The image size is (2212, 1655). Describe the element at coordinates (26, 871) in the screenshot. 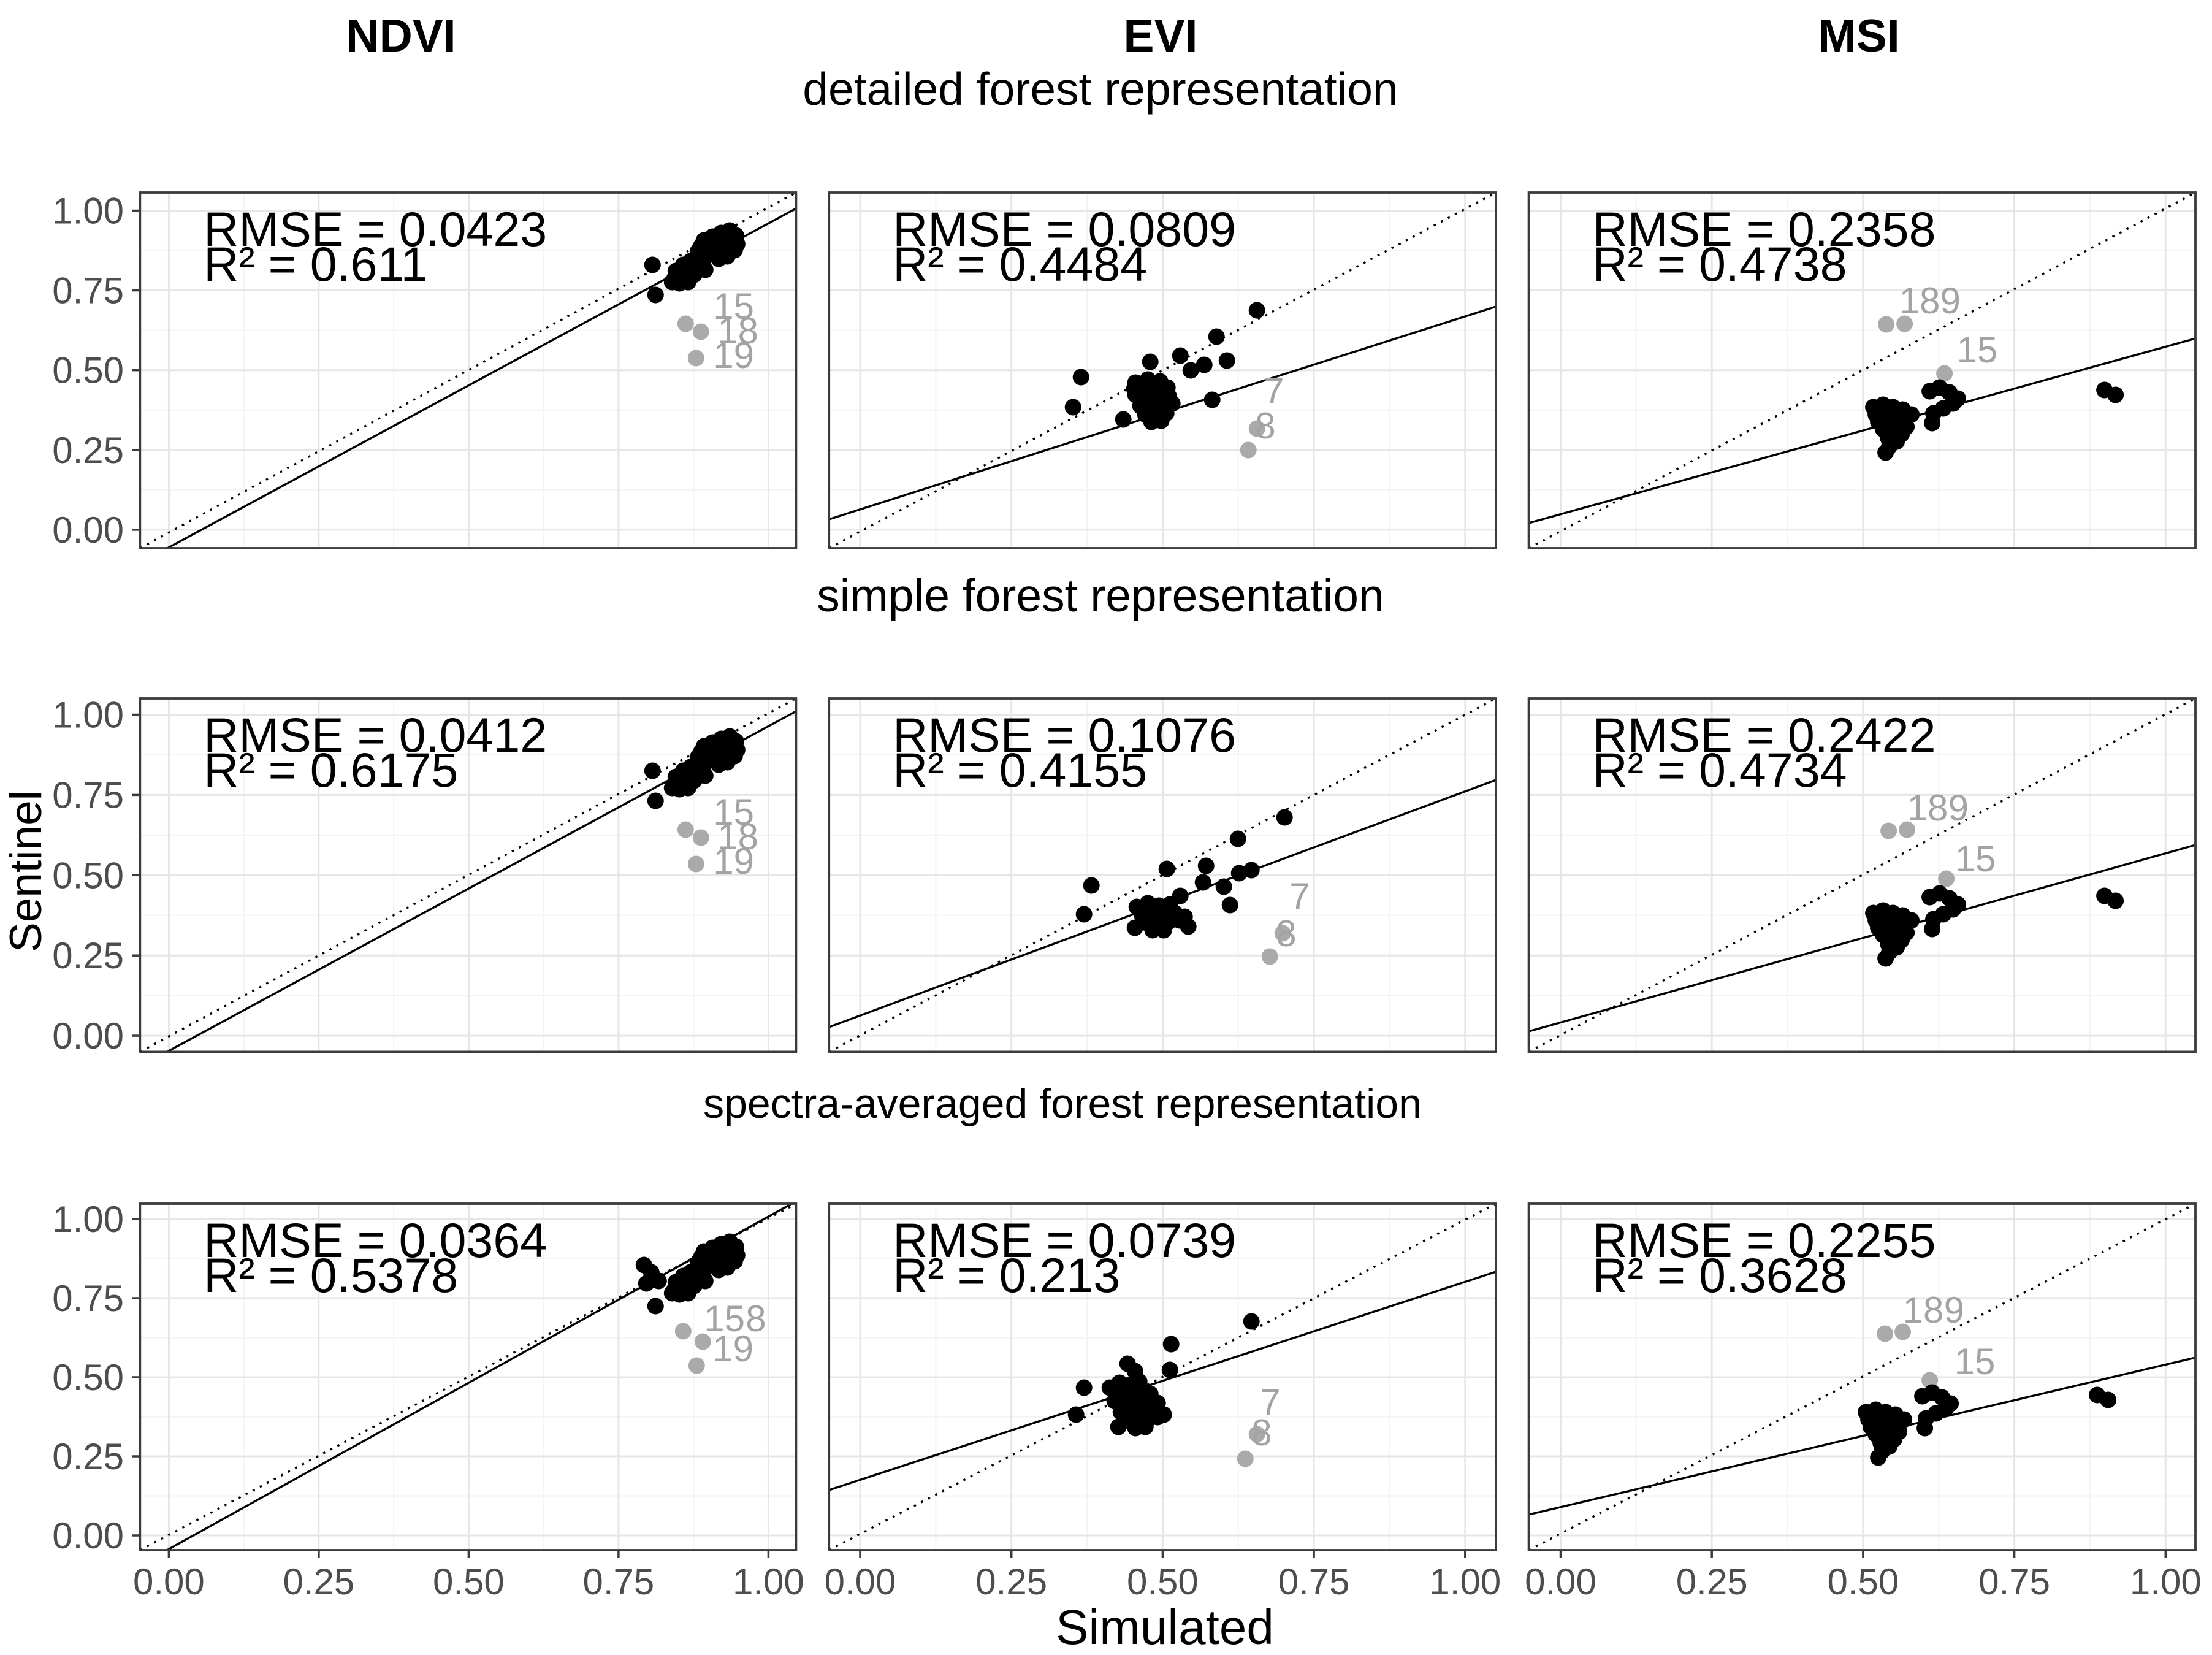

I see `svg-text: Sentinel` at that location.